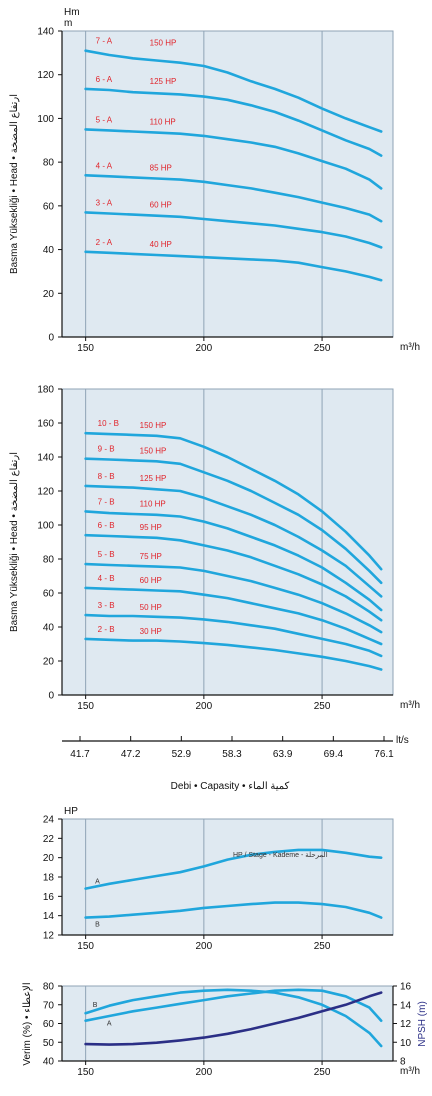  I want to click on plot-area, so click(227, 1023).